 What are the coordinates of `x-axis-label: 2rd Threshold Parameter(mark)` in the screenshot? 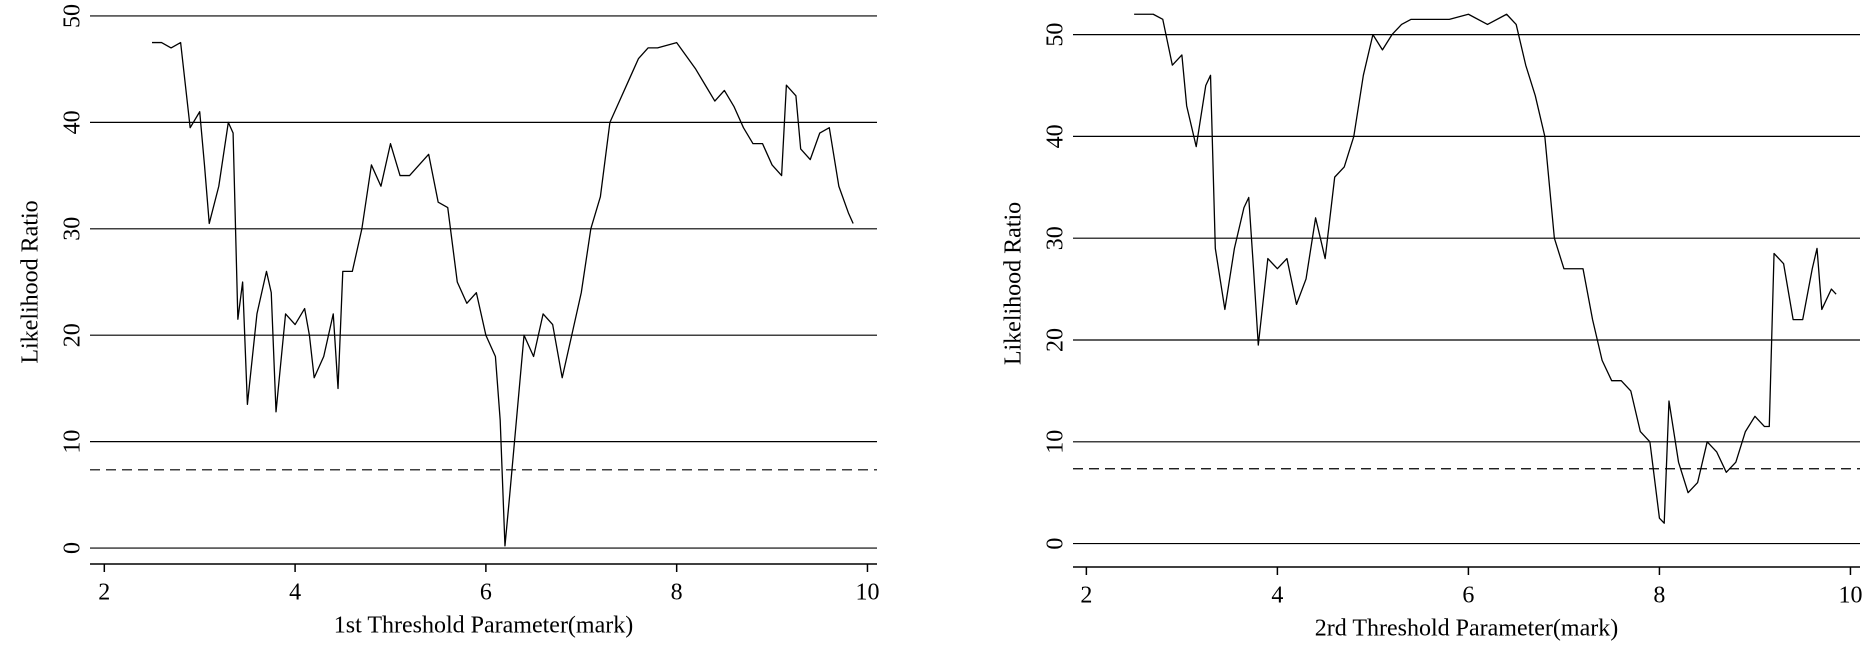 It's located at (1466, 629).